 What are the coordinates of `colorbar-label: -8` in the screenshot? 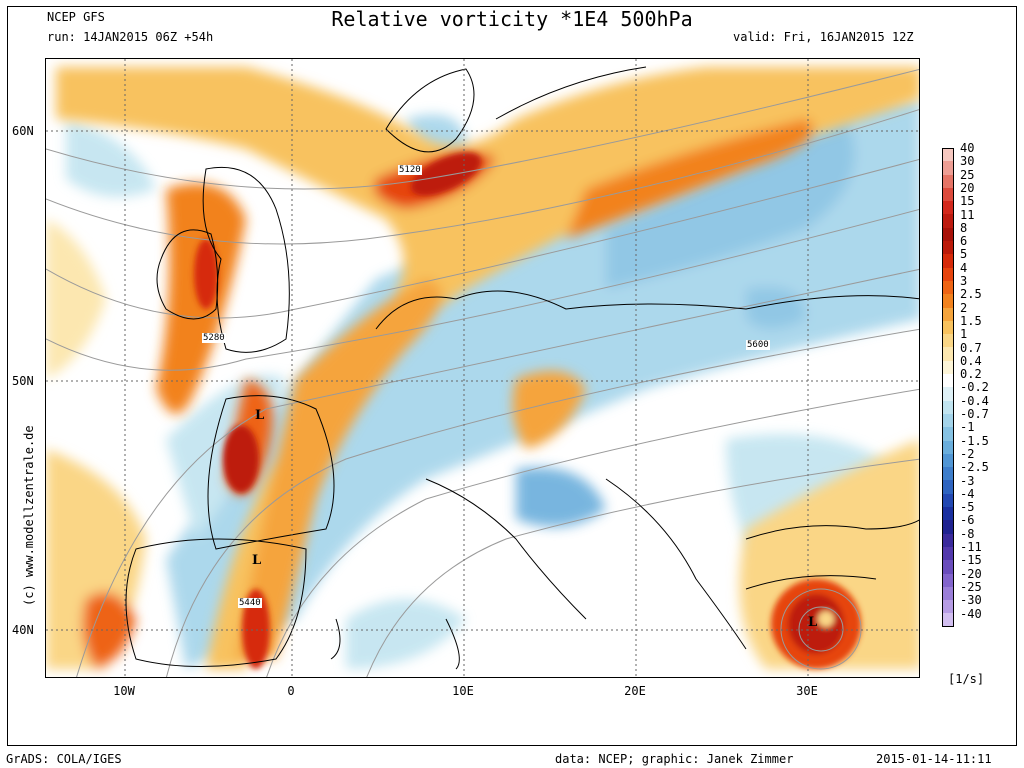 It's located at (967, 533).